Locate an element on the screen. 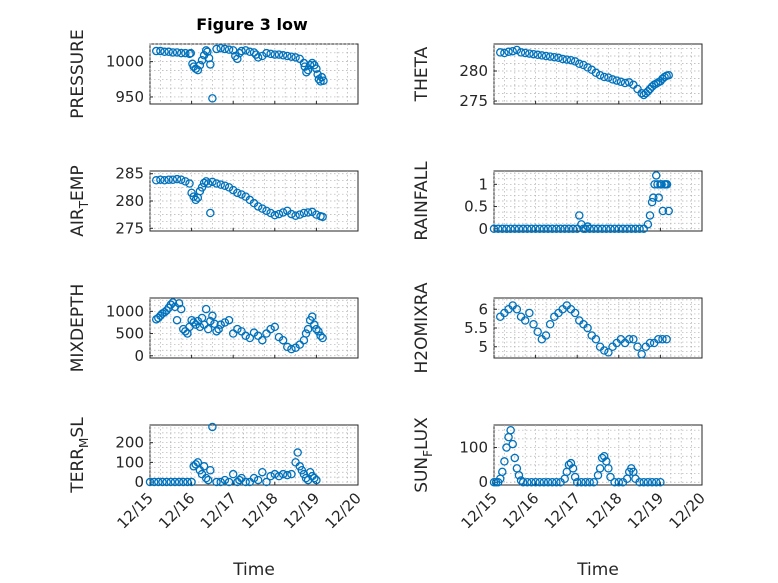 This screenshot has height=583, width=778. subplot-theta: 275 280 THETA is located at coordinates (557, 76).